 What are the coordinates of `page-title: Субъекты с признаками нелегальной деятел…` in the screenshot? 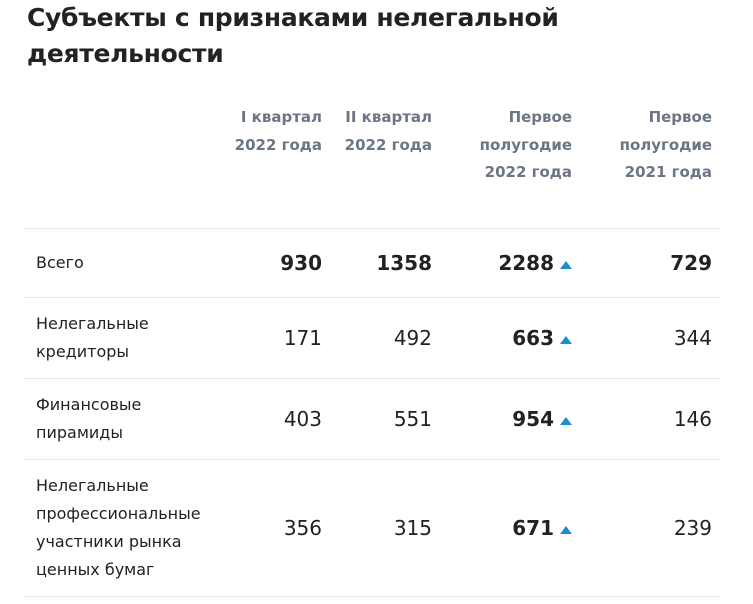 It's located at (293, 35).